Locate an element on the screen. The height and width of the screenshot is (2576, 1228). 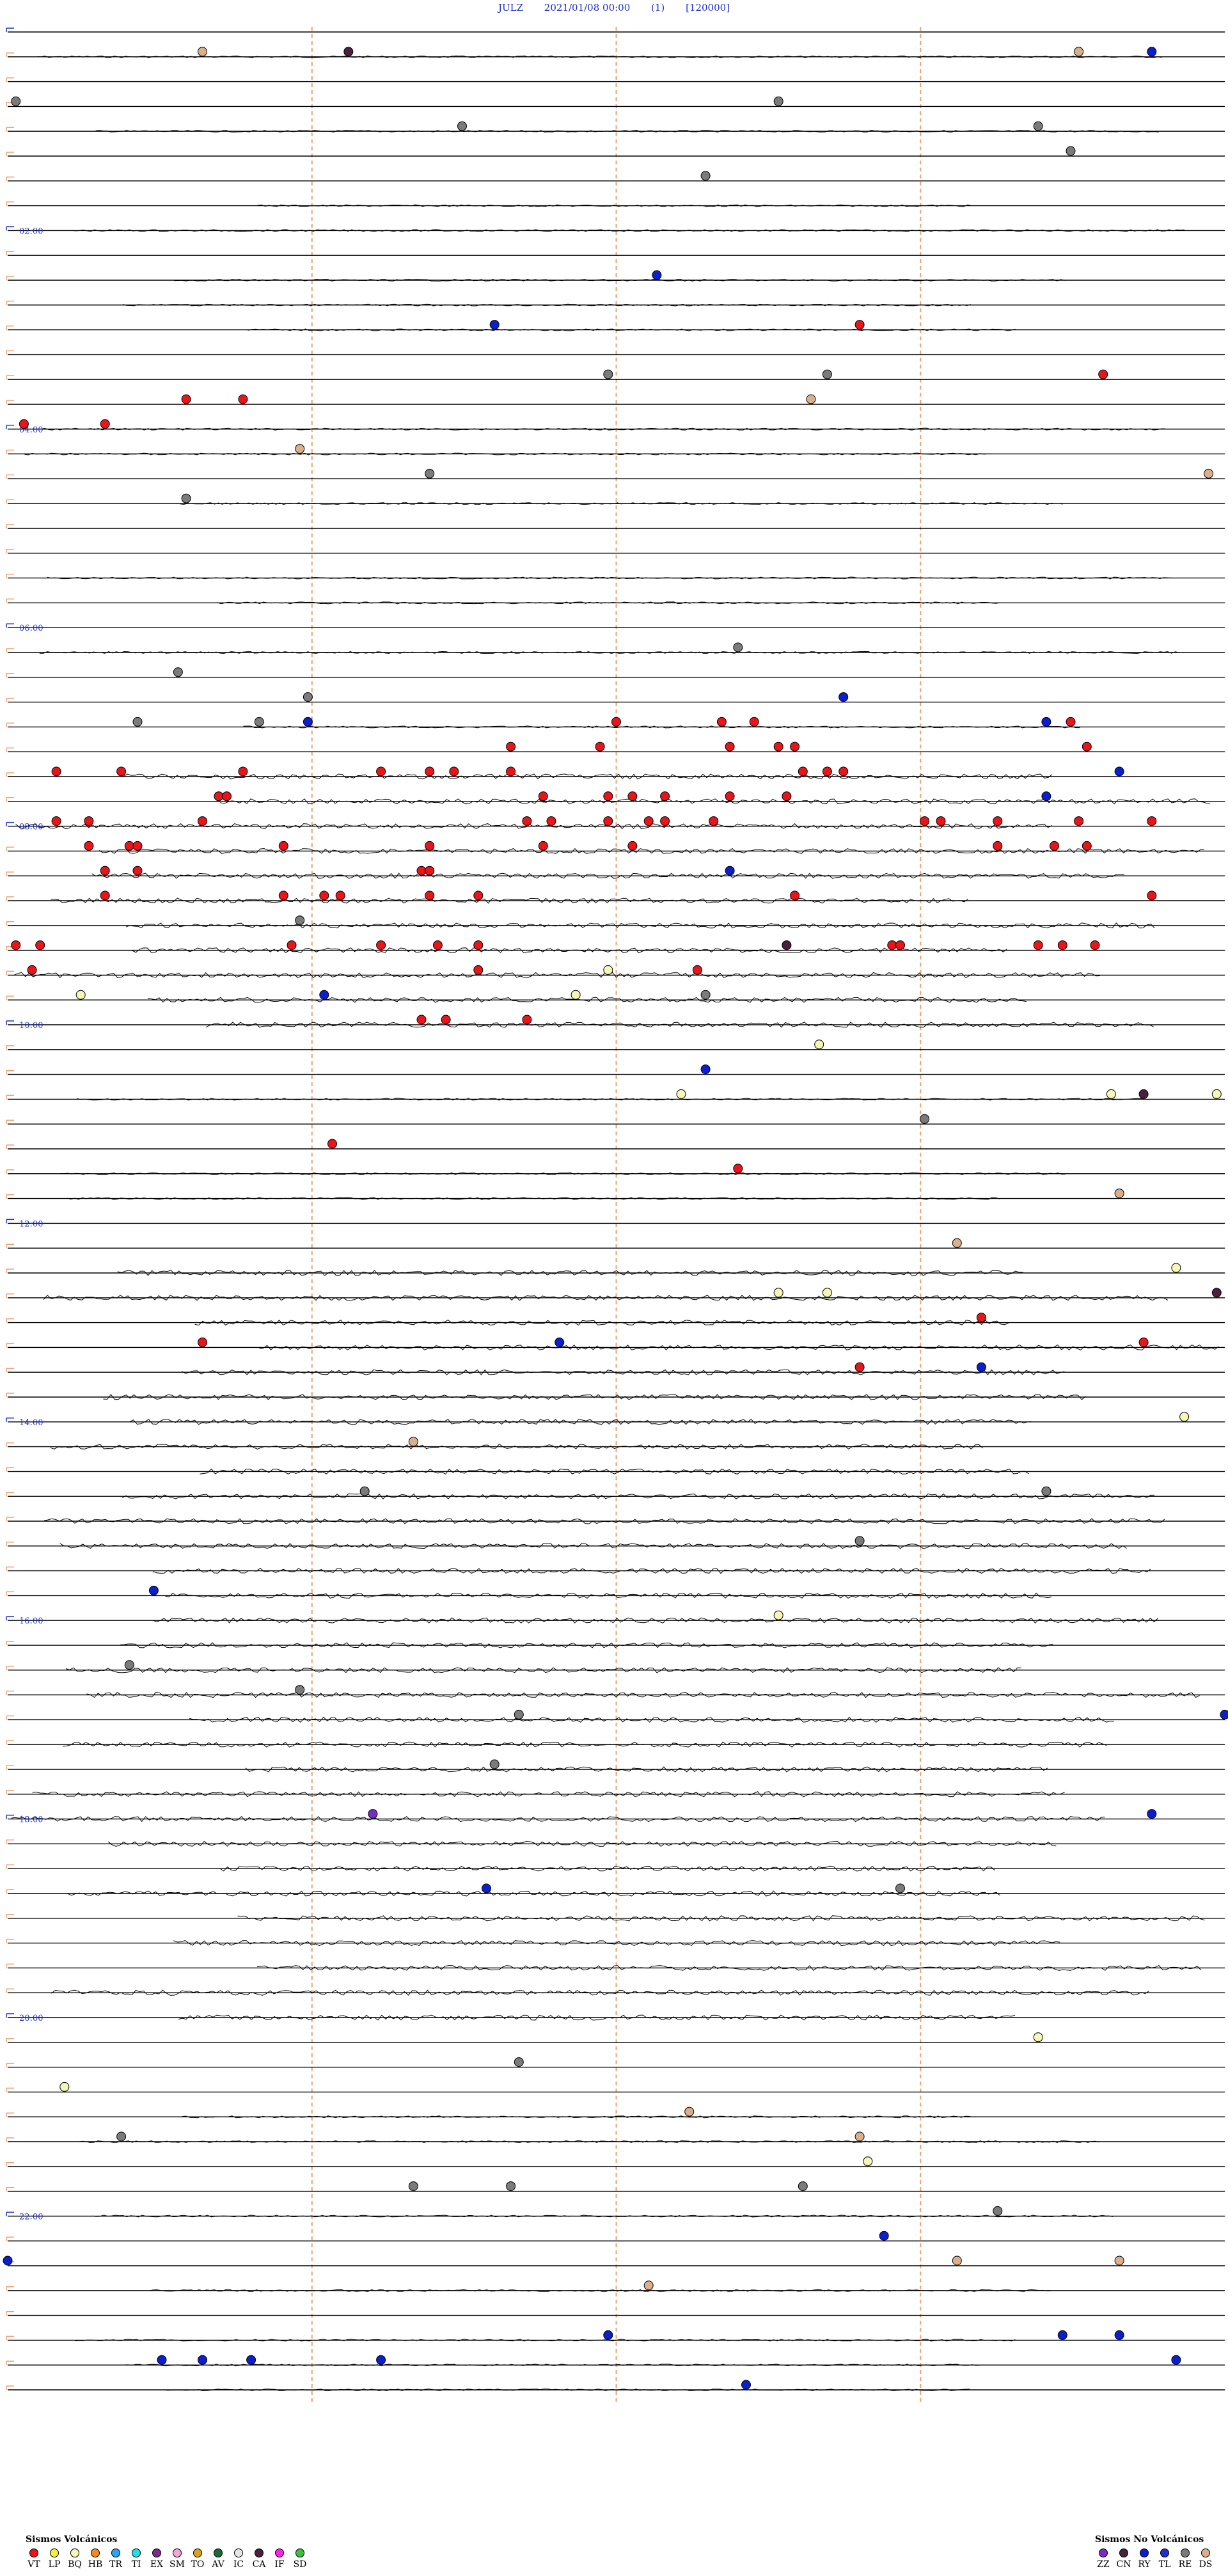
legend-code: ZZ is located at coordinates (1103, 2564).